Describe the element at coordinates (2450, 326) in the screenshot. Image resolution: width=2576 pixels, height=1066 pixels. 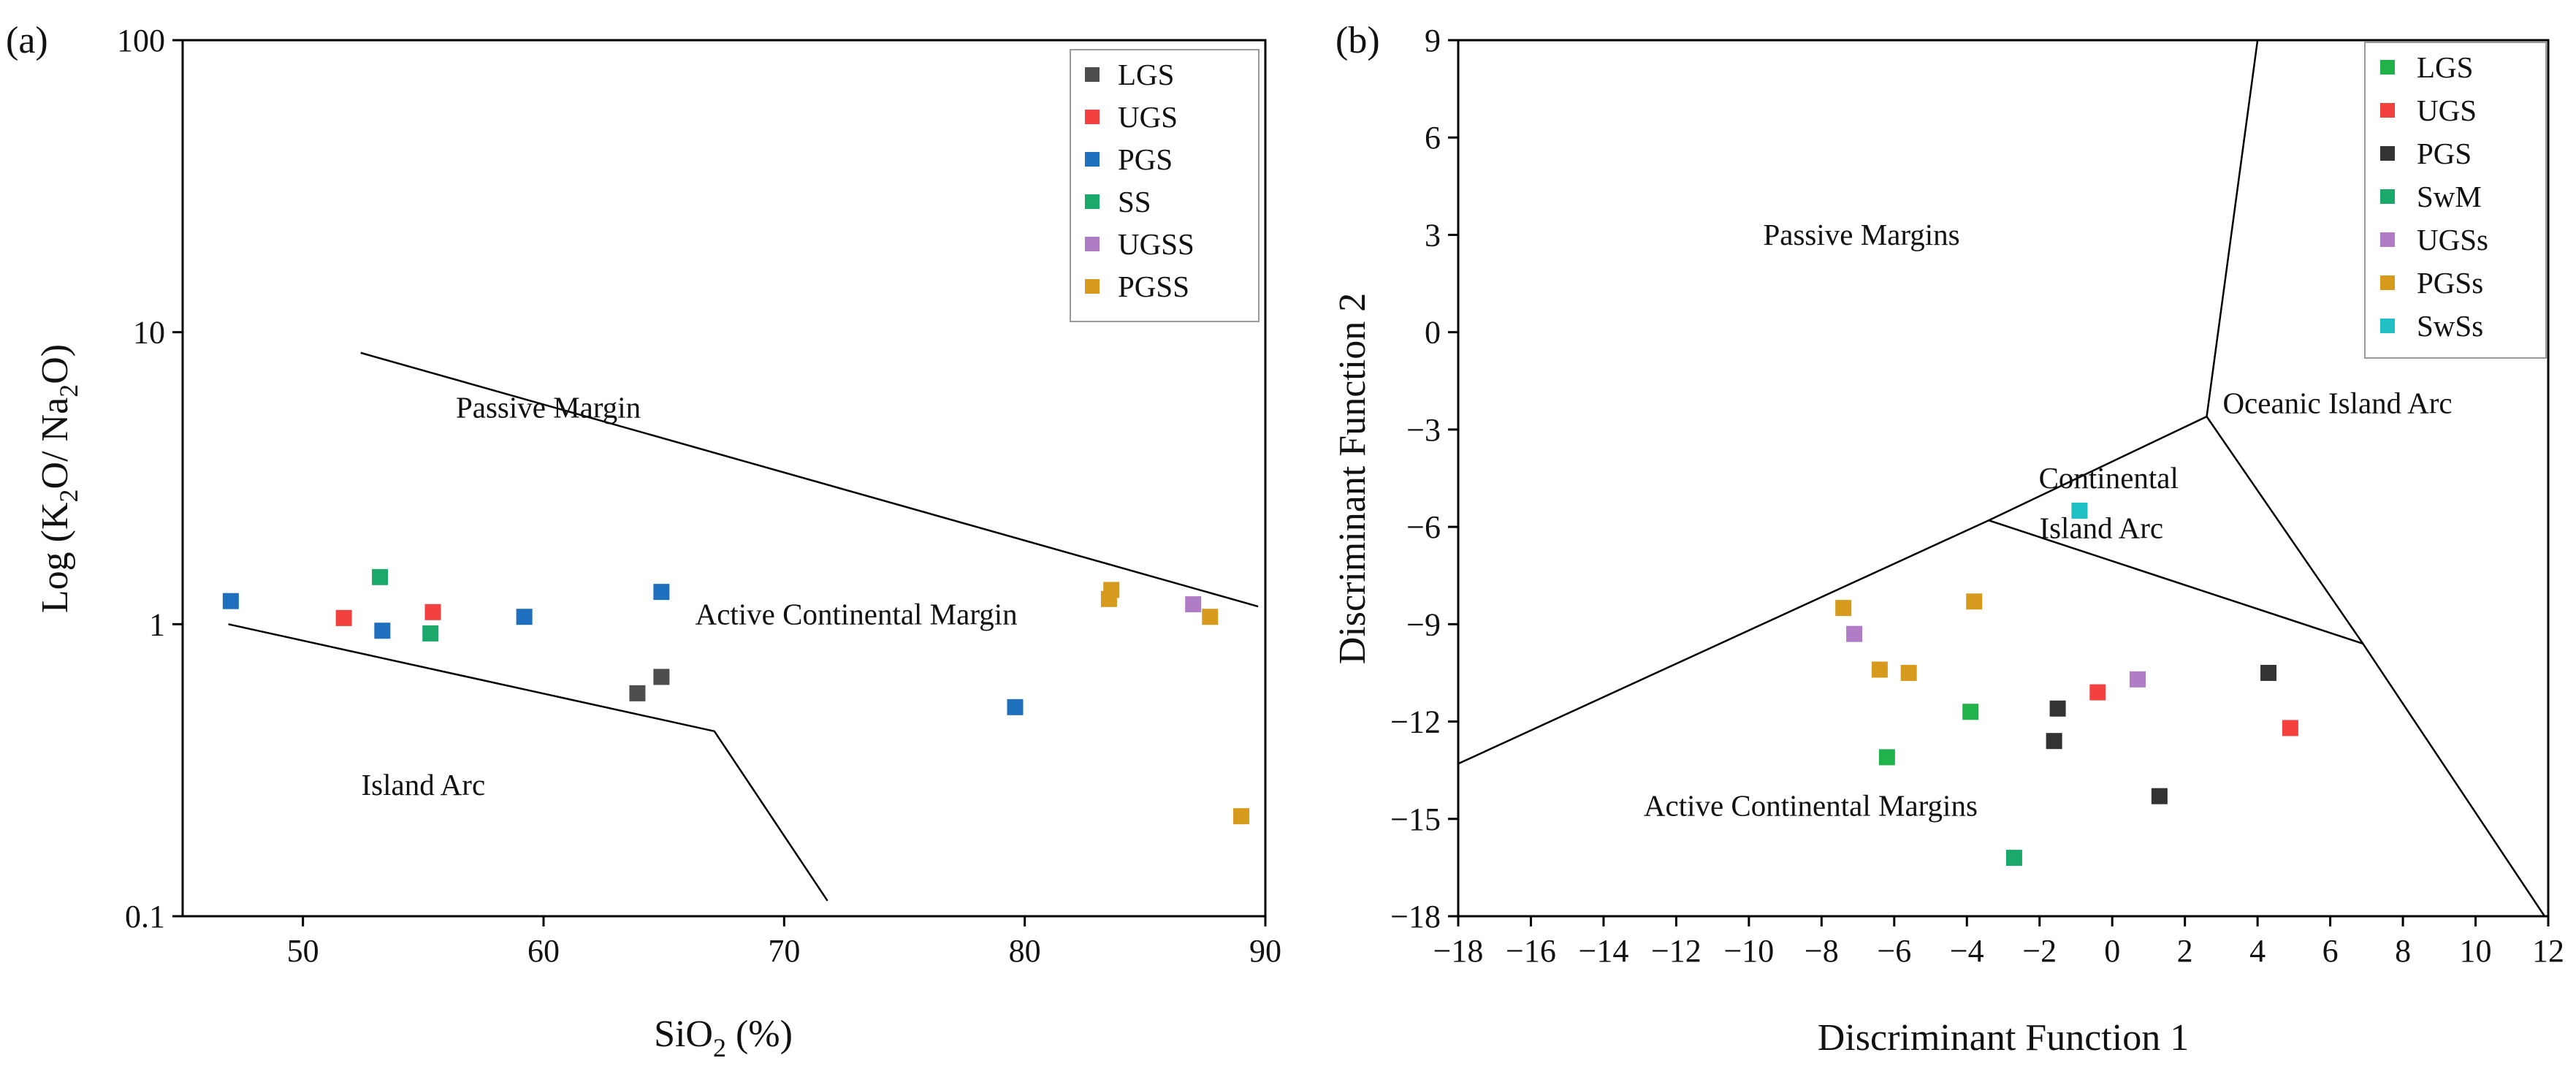
I see `chartb-legend-label-swss: SwSs` at that location.